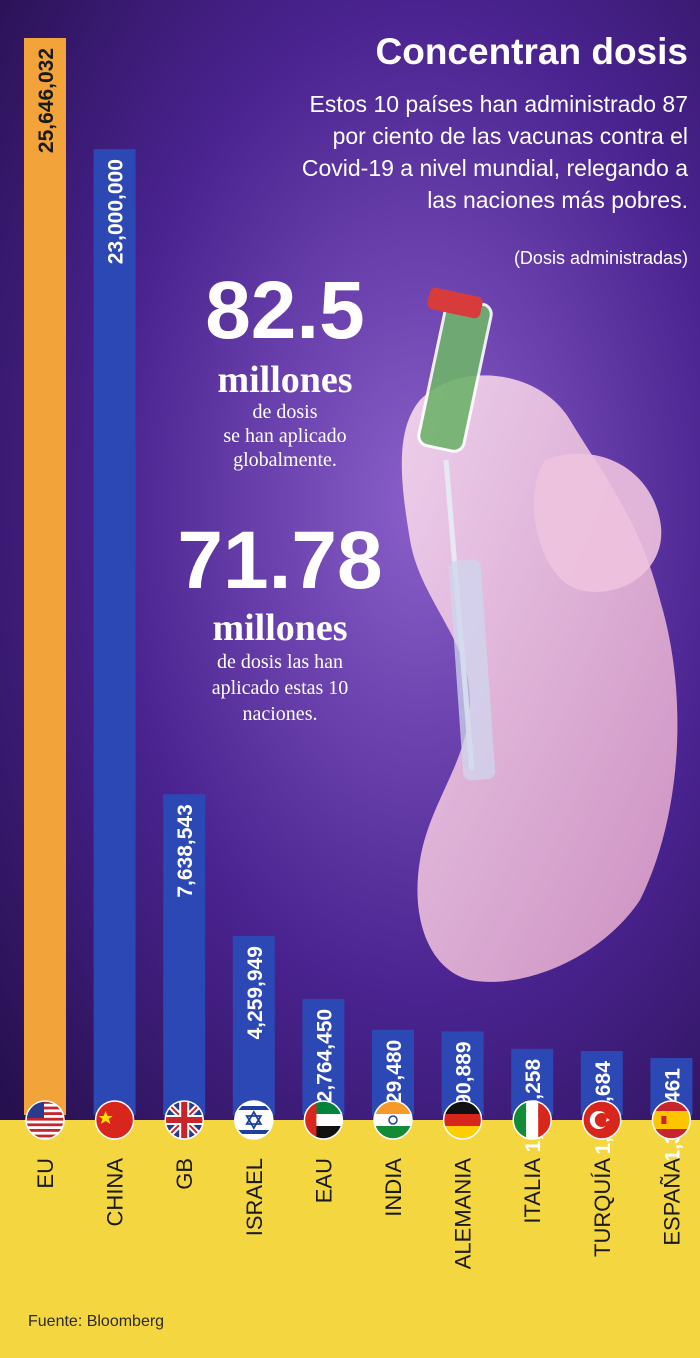  What do you see at coordinates (671, 1120) in the screenshot?
I see `spain-flag-icon` at bounding box center [671, 1120].